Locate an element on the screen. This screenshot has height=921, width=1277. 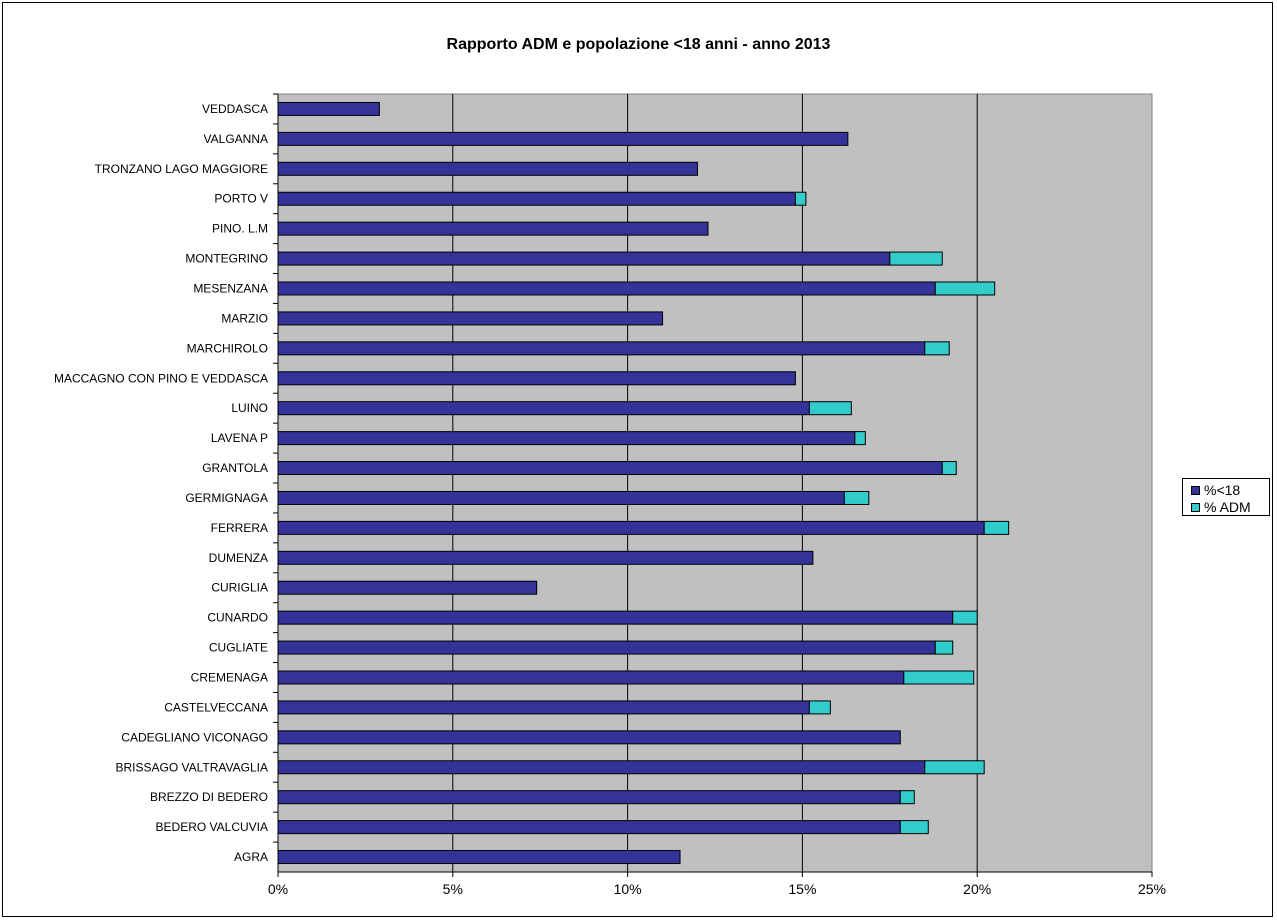
y-category-label: CUNARDO is located at coordinates (237, 618).